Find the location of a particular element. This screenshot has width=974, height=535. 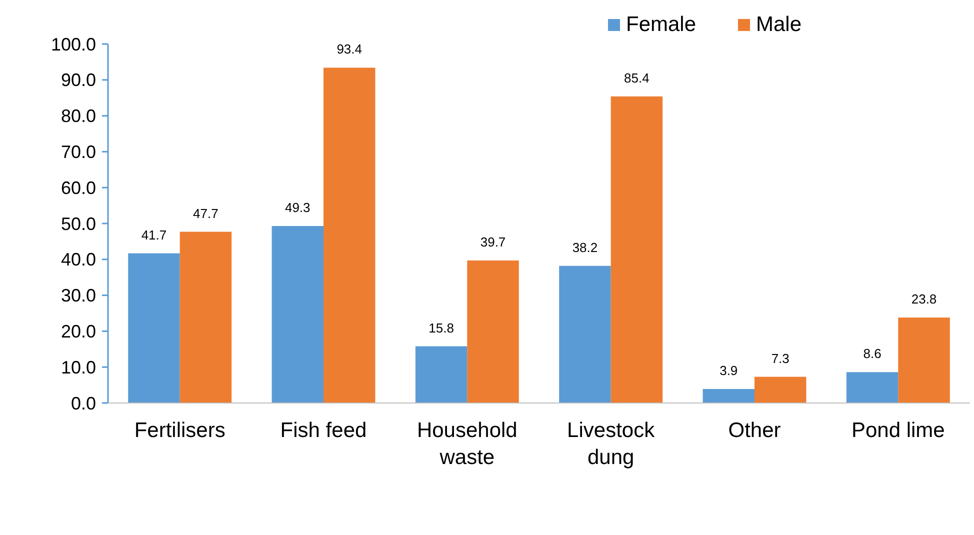

y-tick-label: 30.0 is located at coordinates (78, 296).